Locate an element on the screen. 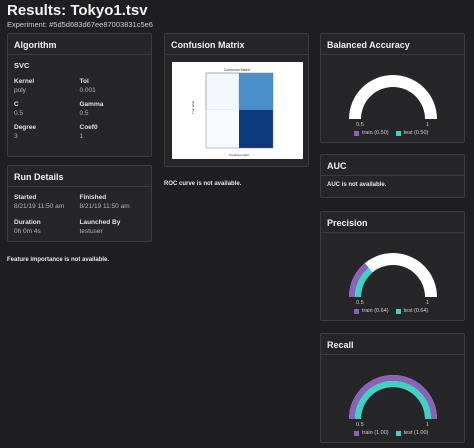  field-started: Started 8/21/19 11:50 am is located at coordinates (39, 202).